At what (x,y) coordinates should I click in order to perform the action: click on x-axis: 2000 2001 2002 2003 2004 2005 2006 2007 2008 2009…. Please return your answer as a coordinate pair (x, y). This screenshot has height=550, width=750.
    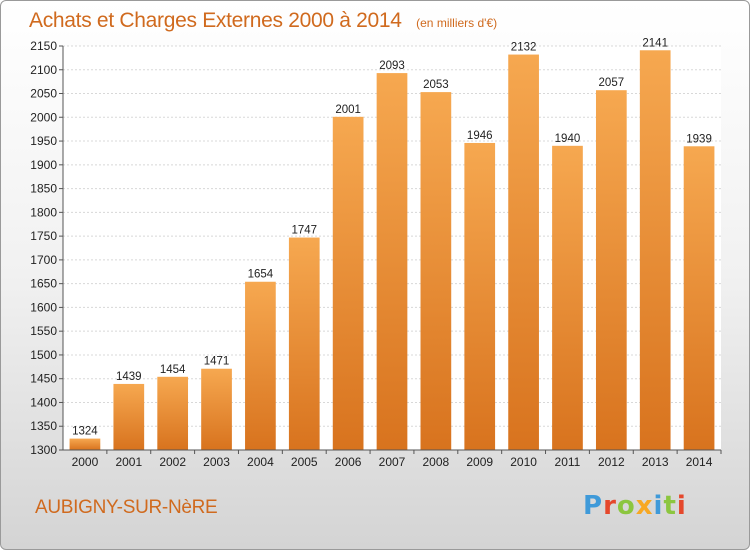
    Looking at the image, I should click on (392, 459).